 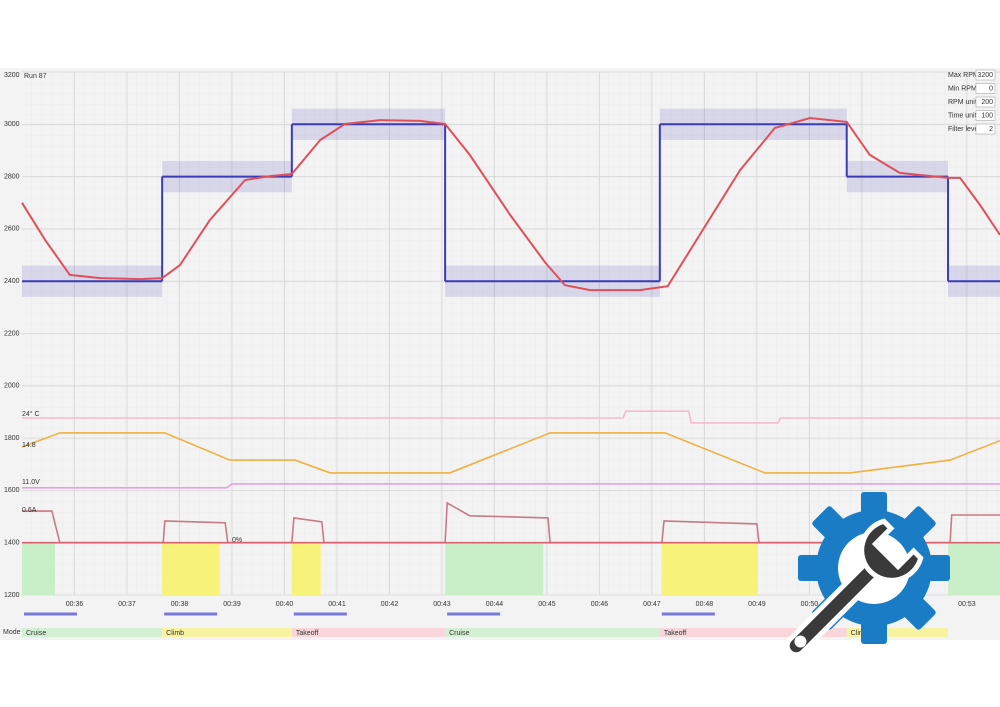 What do you see at coordinates (964, 115) in the screenshot?
I see `setting-label: Time units` at bounding box center [964, 115].